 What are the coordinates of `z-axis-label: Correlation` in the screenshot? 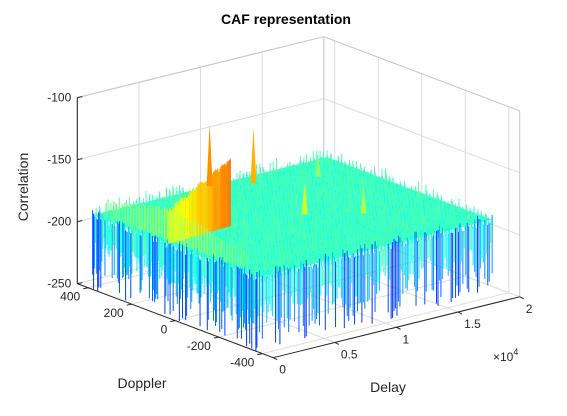 It's located at (23, 187).